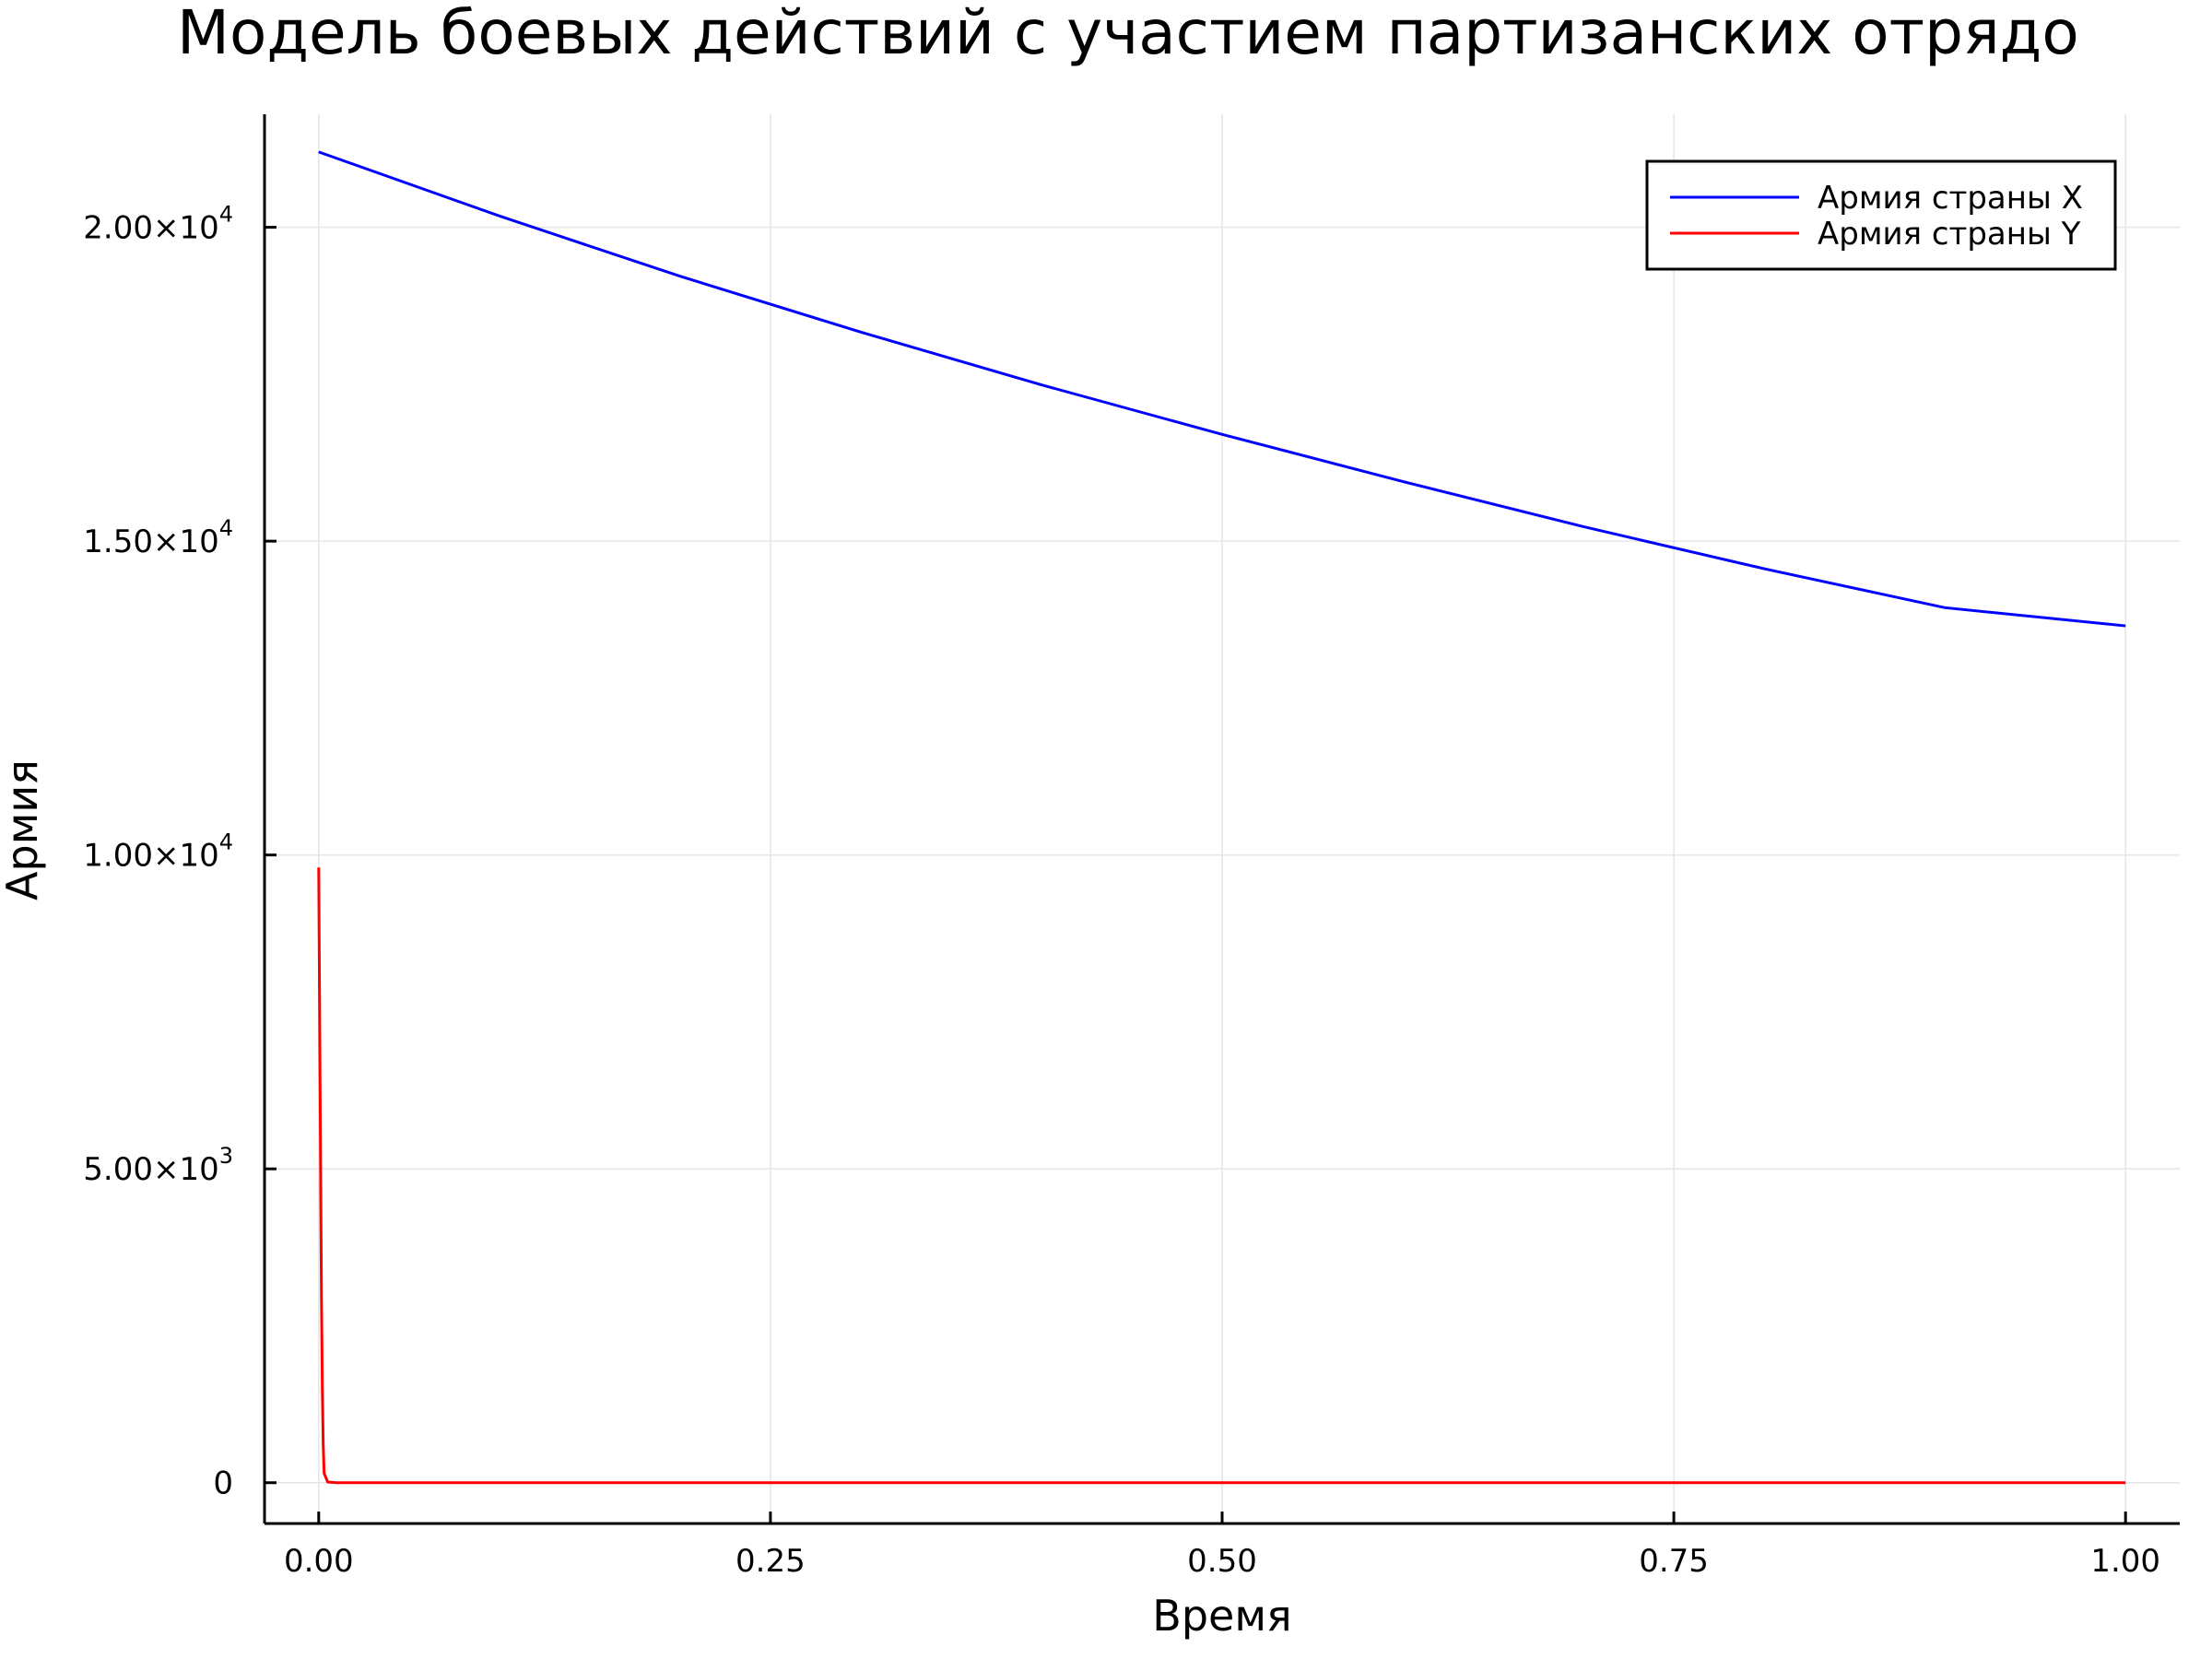 This screenshot has width=2212, height=1659. What do you see at coordinates (150, 228) in the screenshot?
I see `y-tick-mantissa: 2.00×10` at bounding box center [150, 228].